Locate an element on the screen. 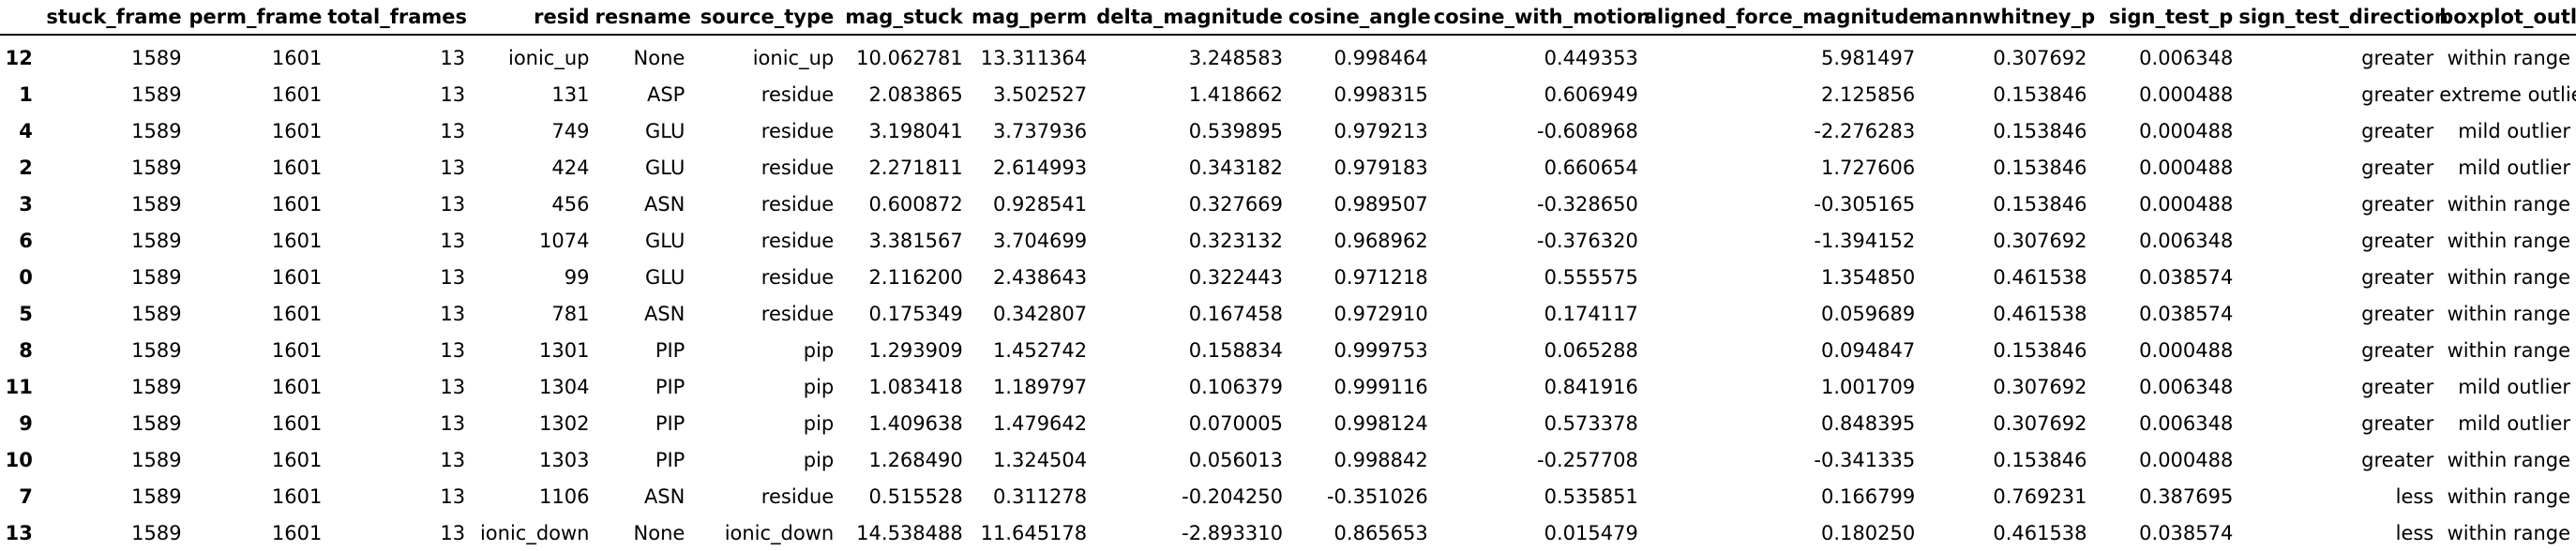 The height and width of the screenshot is (551, 2576). table-cell: 456 is located at coordinates (570, 204).